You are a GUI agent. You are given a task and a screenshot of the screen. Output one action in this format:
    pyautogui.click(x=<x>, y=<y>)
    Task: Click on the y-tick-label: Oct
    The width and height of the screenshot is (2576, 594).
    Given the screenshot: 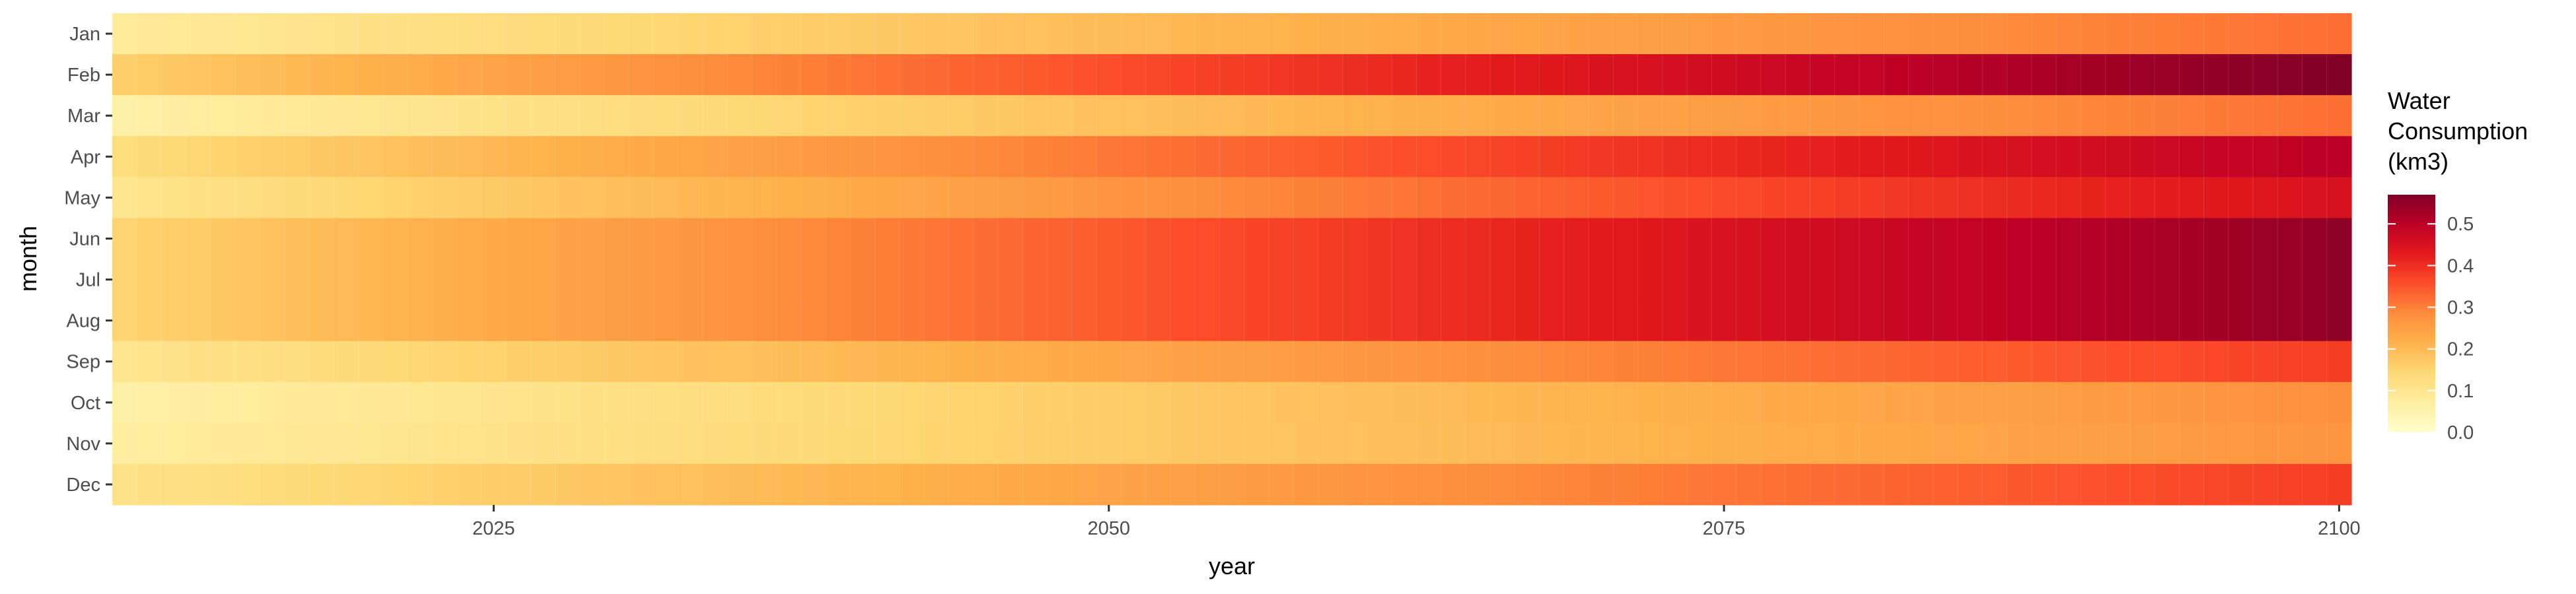 What is the action you would take?
    pyautogui.click(x=85, y=403)
    